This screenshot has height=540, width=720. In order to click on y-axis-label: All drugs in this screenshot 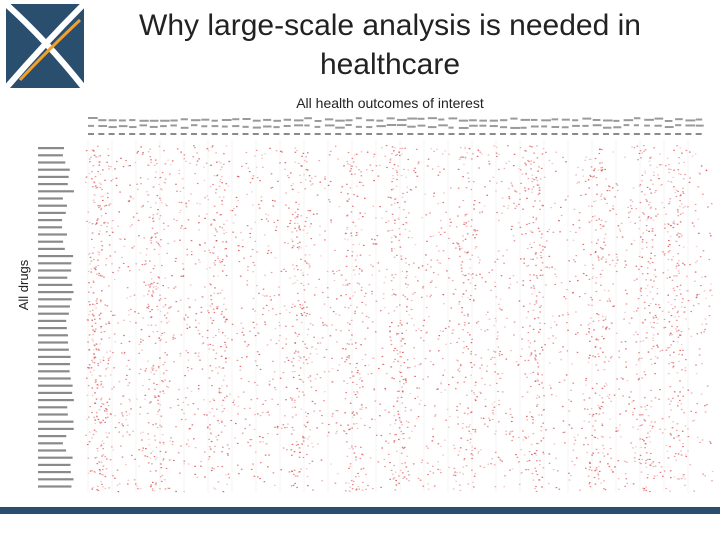, I will do `click(23, 285)`.